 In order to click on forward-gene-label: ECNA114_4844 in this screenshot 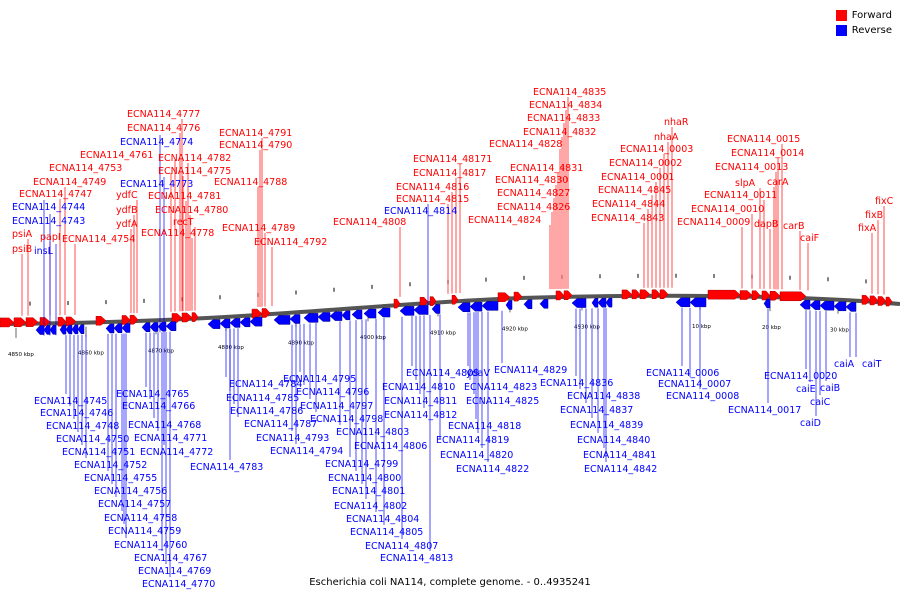, I will do `click(628, 204)`.